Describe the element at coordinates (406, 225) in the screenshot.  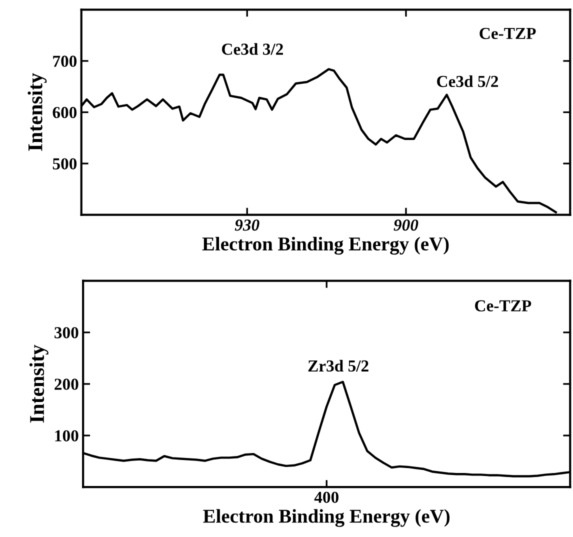
I see `x-tick-label: 900` at that location.